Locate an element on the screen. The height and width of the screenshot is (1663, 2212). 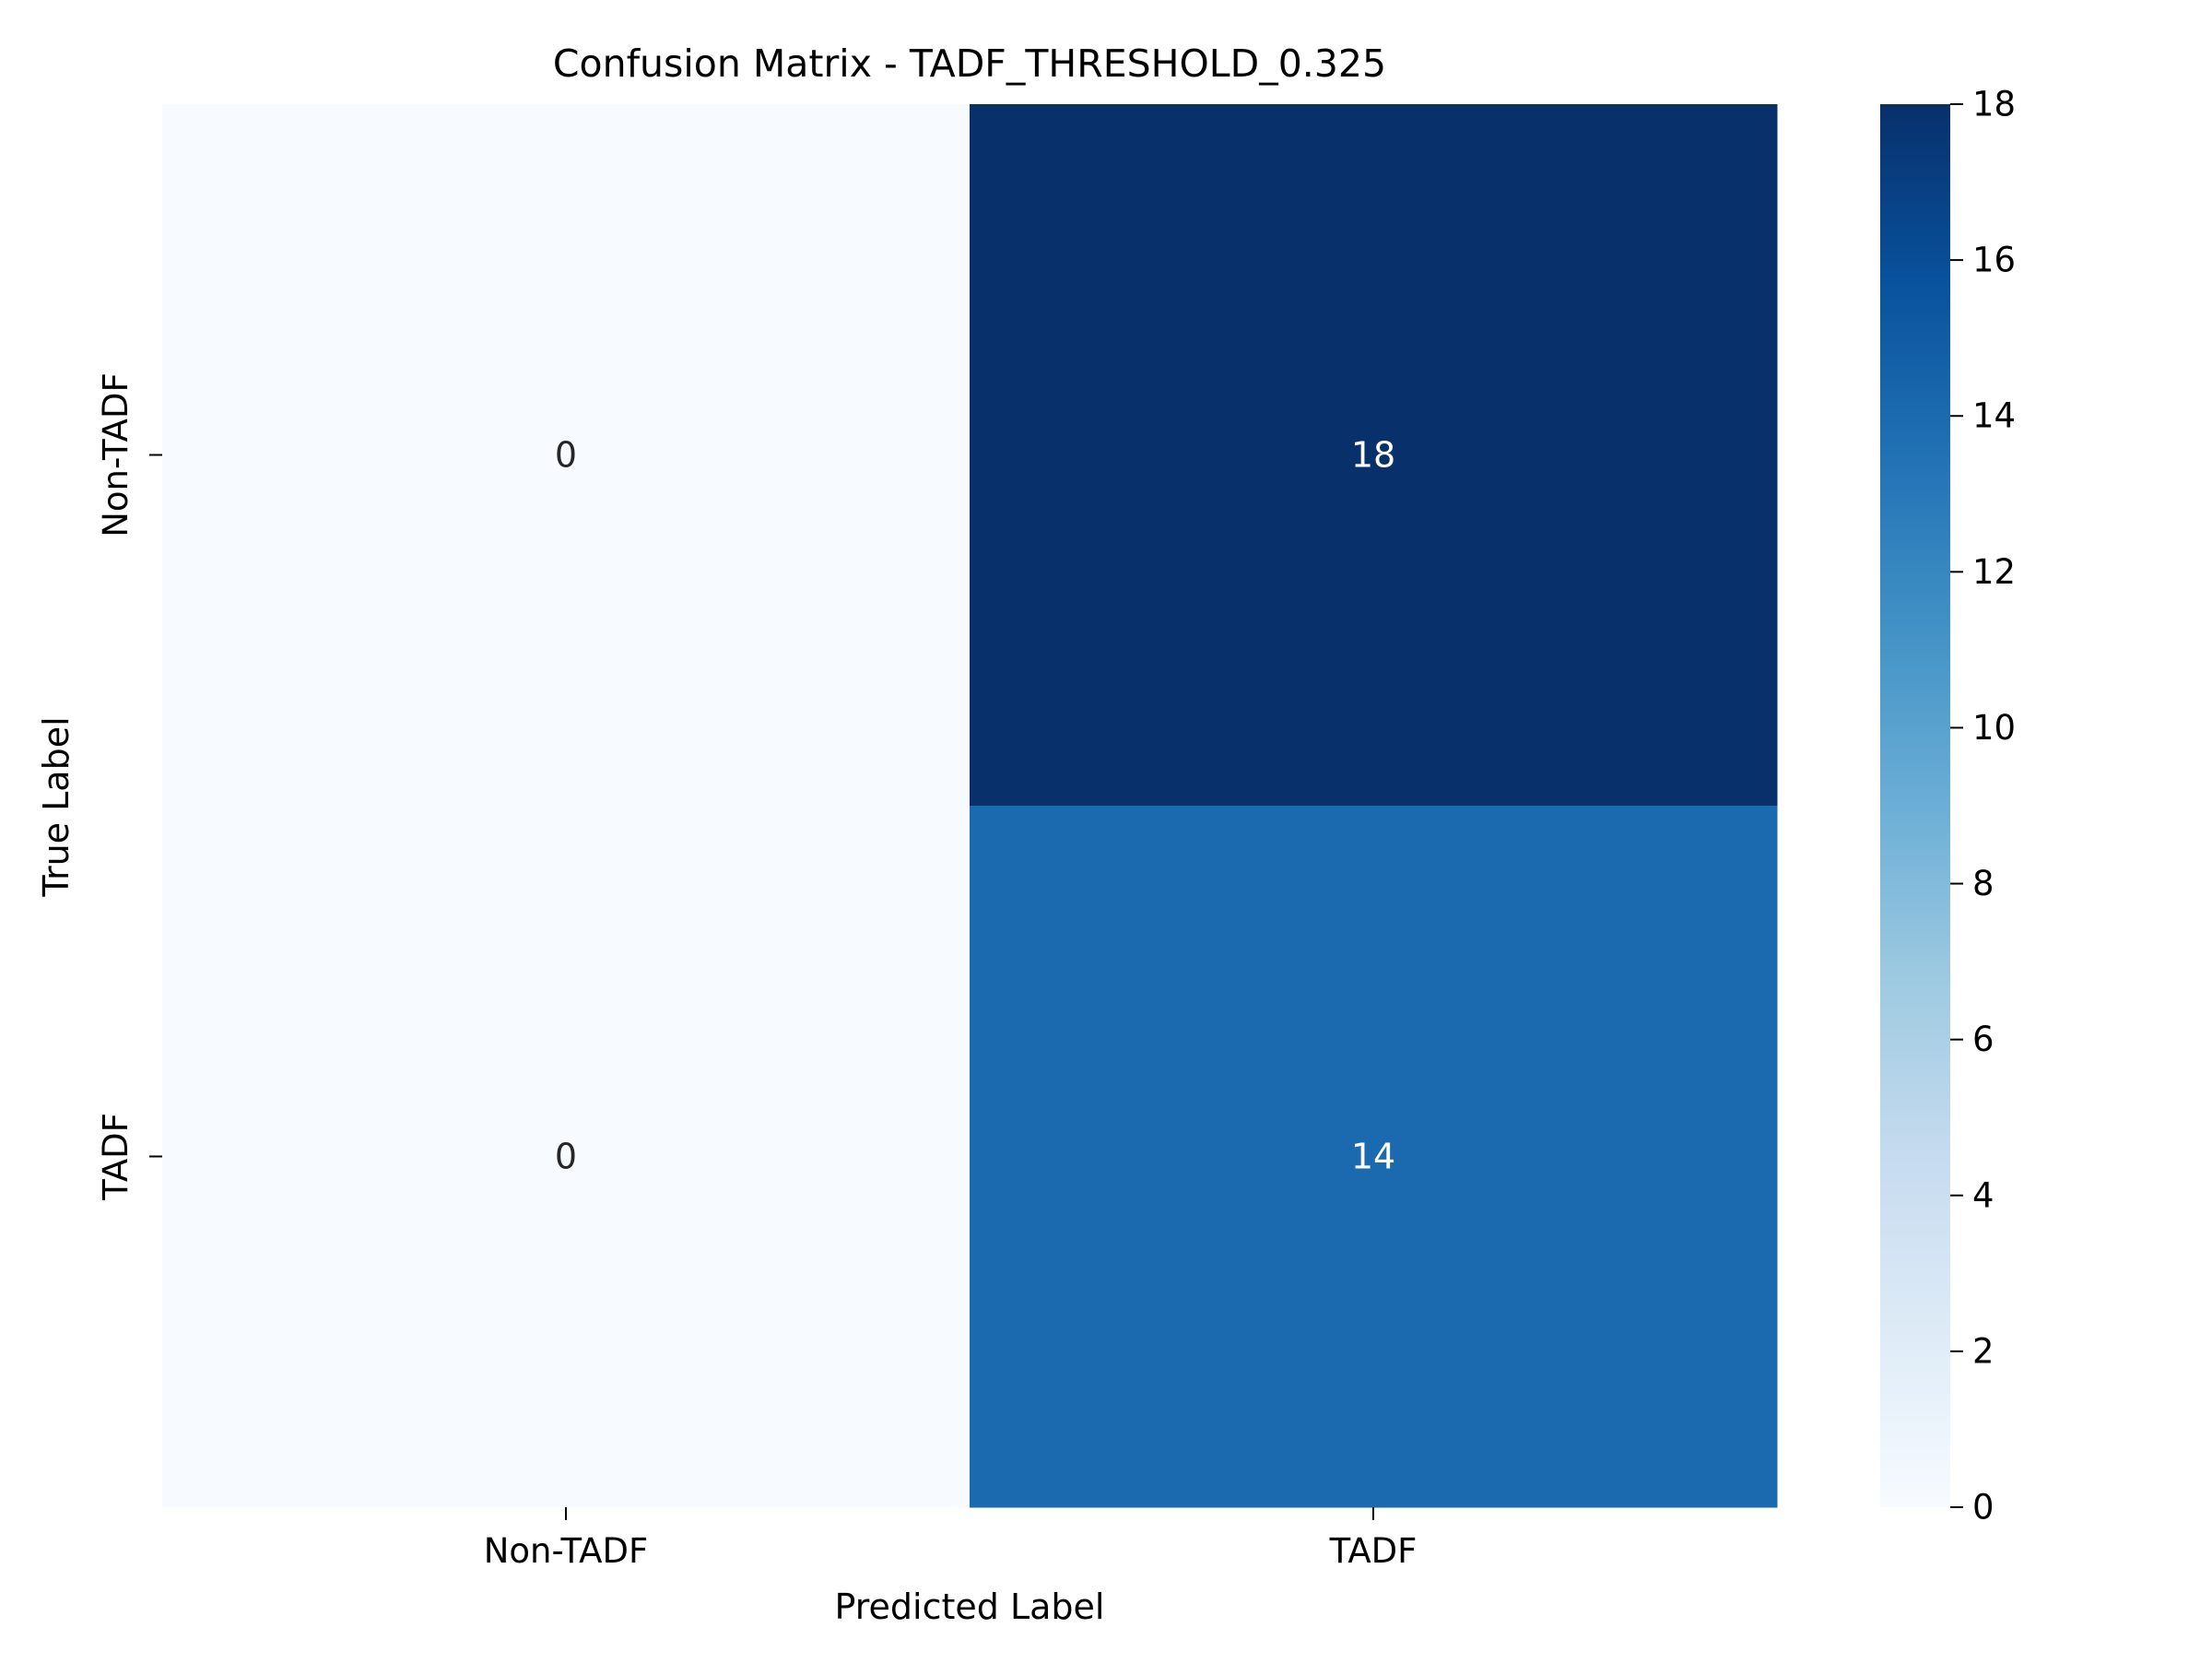
colorbar-tick-label: 18 is located at coordinates (1994, 104).